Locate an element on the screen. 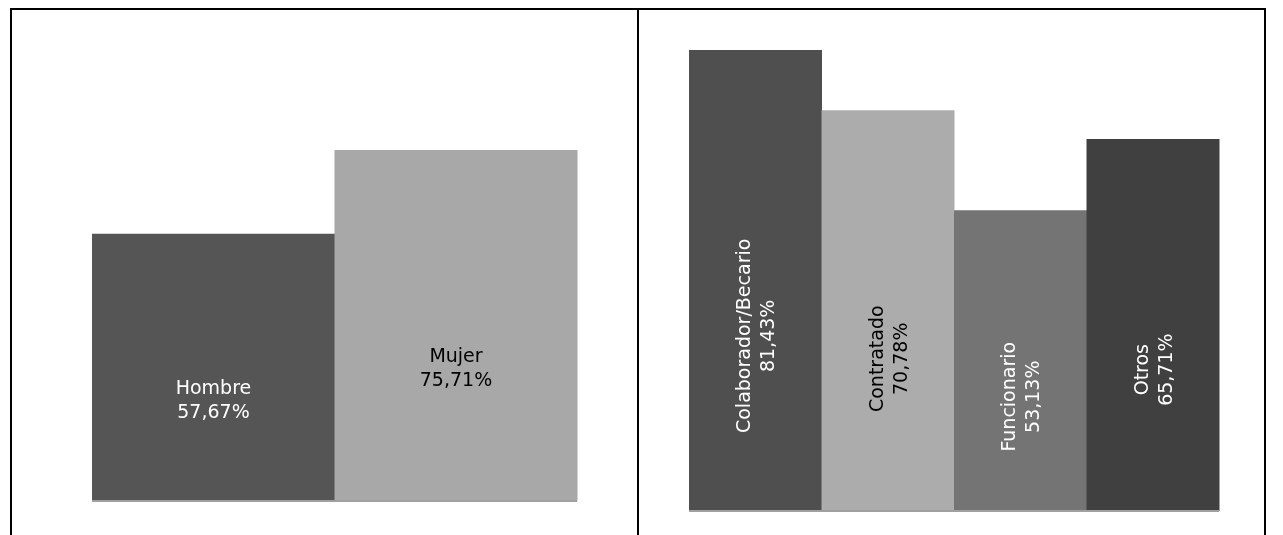 The height and width of the screenshot is (535, 1283). x-tick-label: Hombre is located at coordinates (213, 387).